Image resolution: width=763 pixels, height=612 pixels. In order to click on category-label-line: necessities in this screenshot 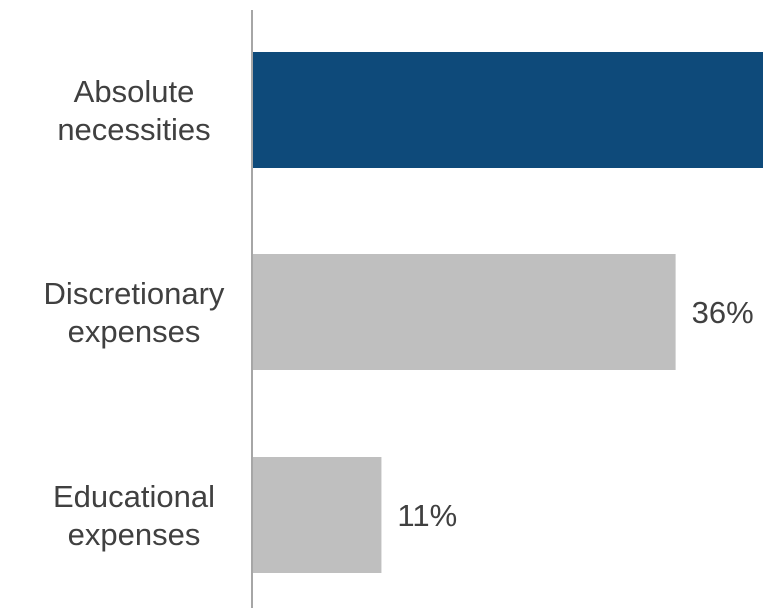, I will do `click(133, 129)`.